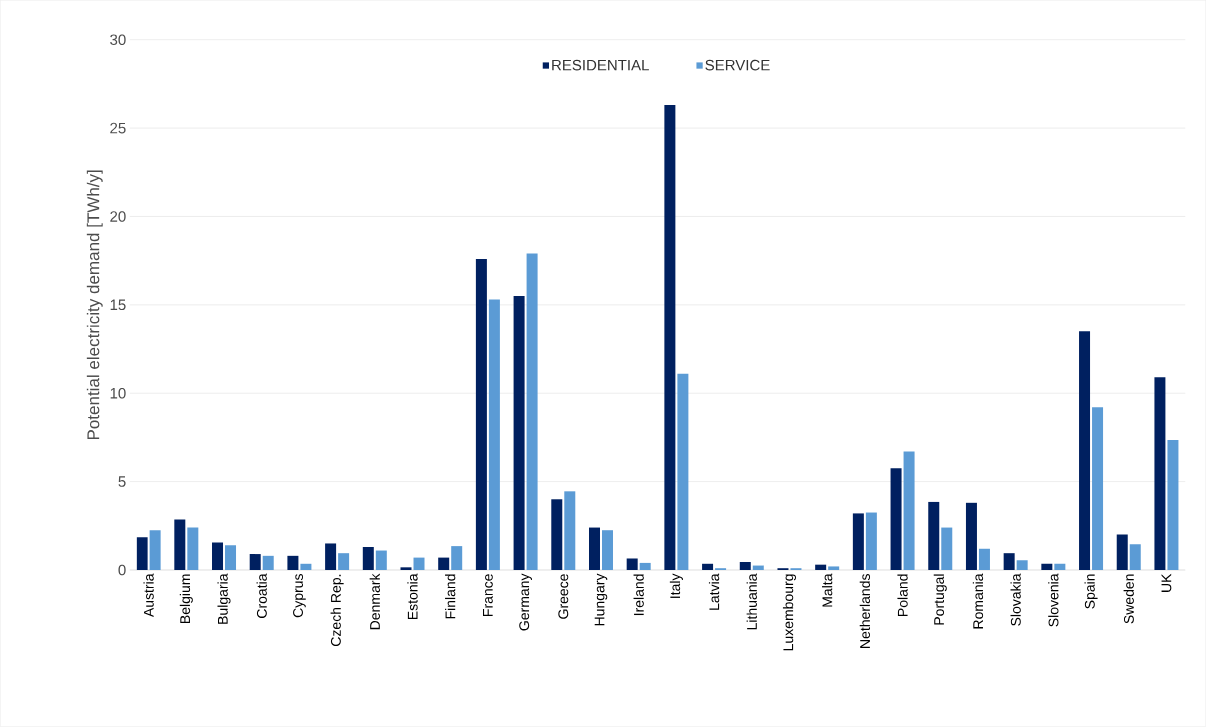 The image size is (1206, 727). What do you see at coordinates (1128, 599) in the screenshot?
I see `x-tick-label: Sweden` at bounding box center [1128, 599].